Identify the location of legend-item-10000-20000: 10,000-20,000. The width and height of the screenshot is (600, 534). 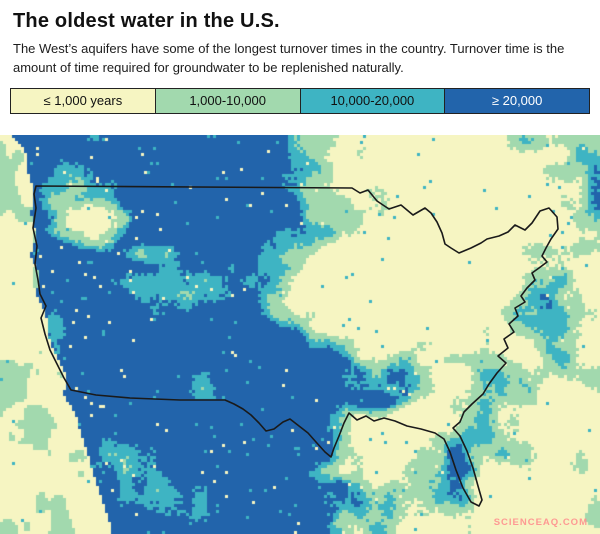
(372, 100).